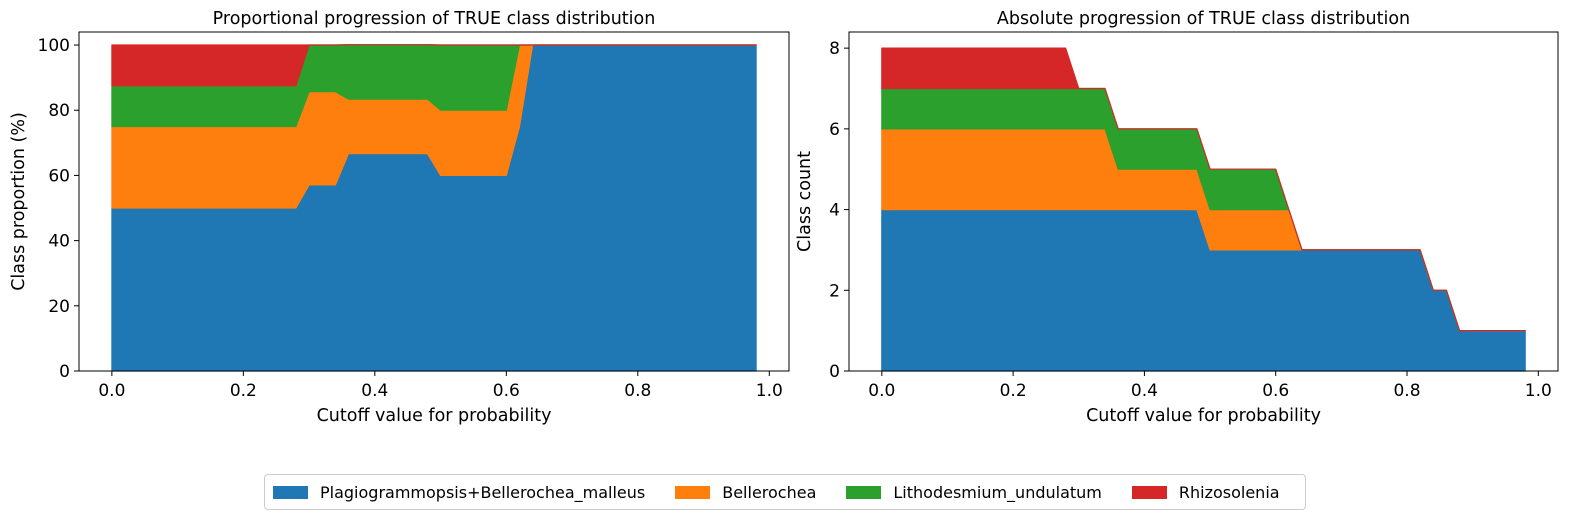 The image size is (1589, 524). I want to click on legend-item: Lithodesmium_undulatum, so click(974, 492).